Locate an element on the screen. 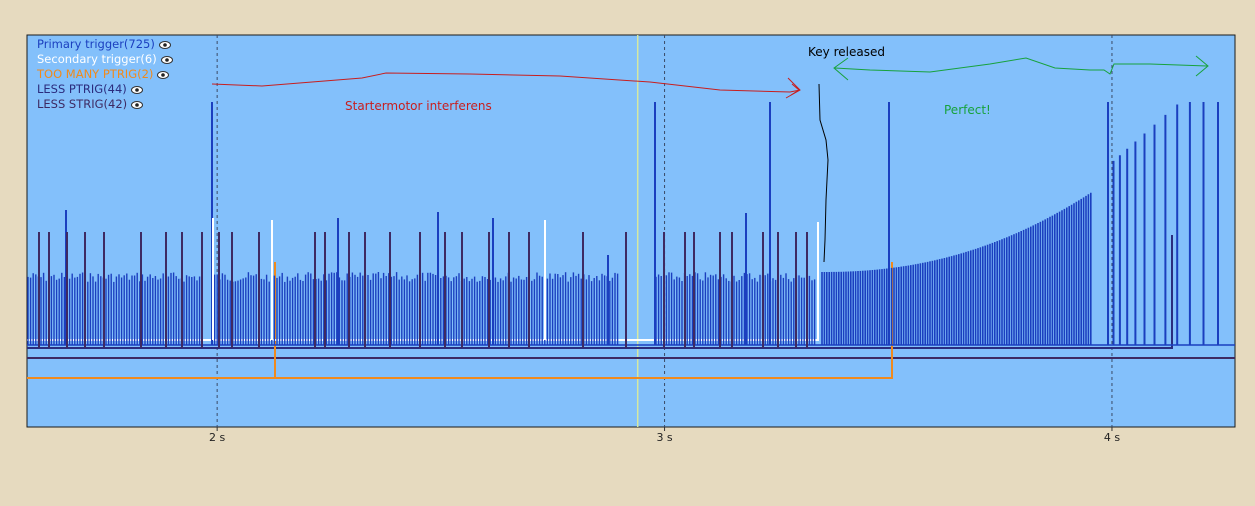  legend-item-less-strig: LESS STRIG(42) is located at coordinates (105, 104).